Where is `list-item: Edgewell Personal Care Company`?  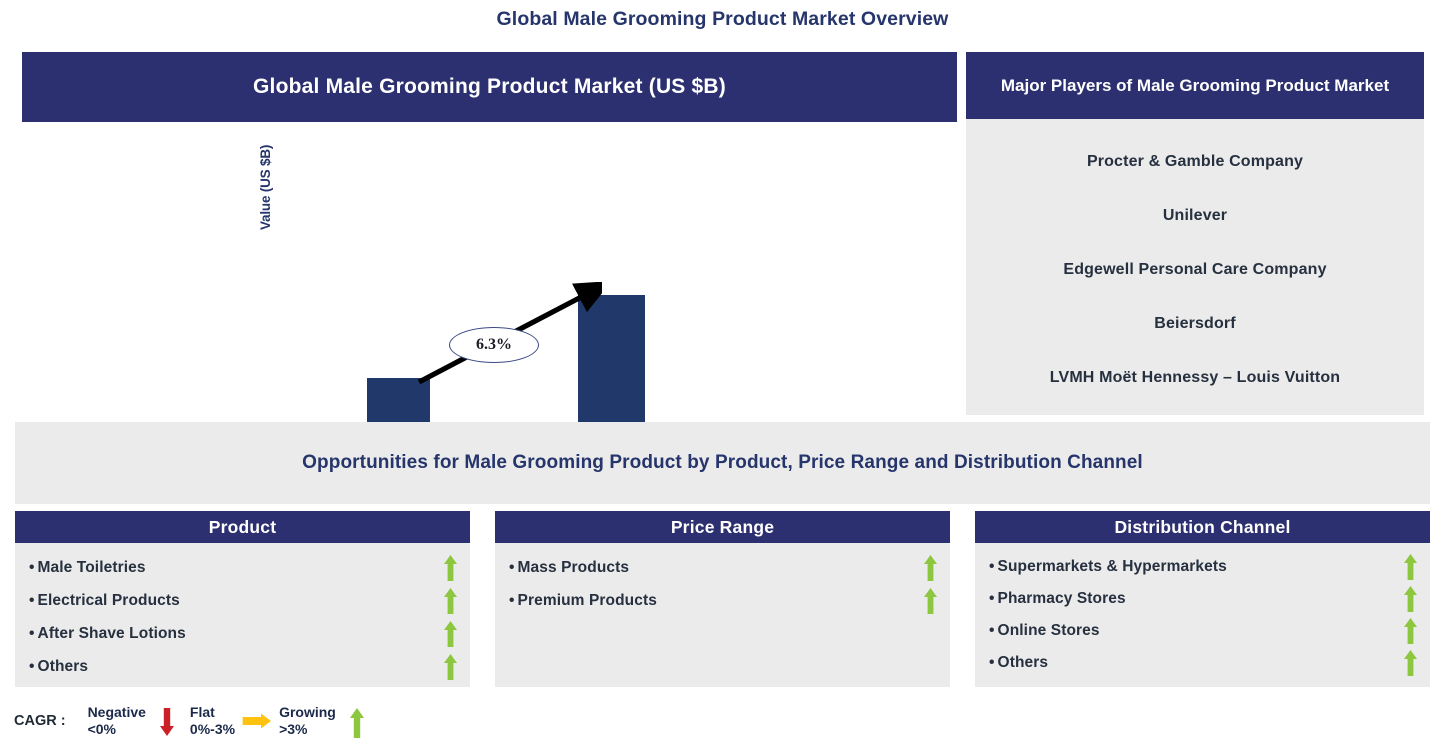 list-item: Edgewell Personal Care Company is located at coordinates (1195, 269).